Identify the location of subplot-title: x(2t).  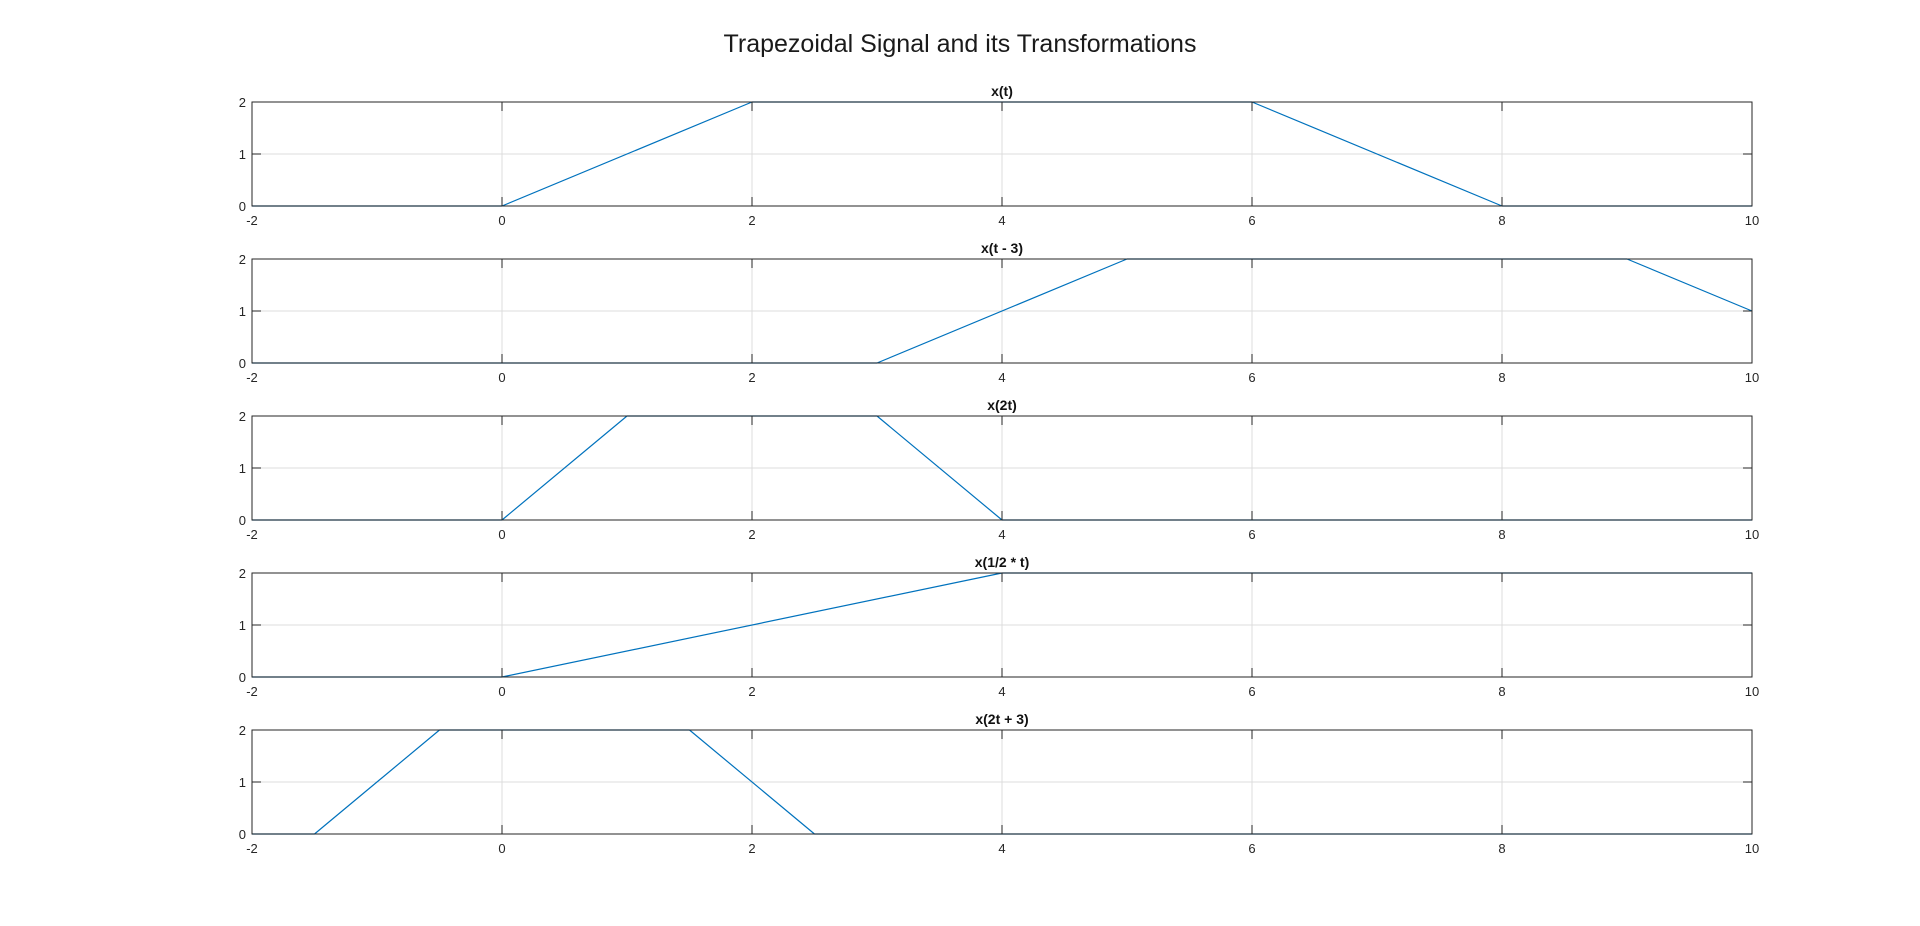
(1002, 405).